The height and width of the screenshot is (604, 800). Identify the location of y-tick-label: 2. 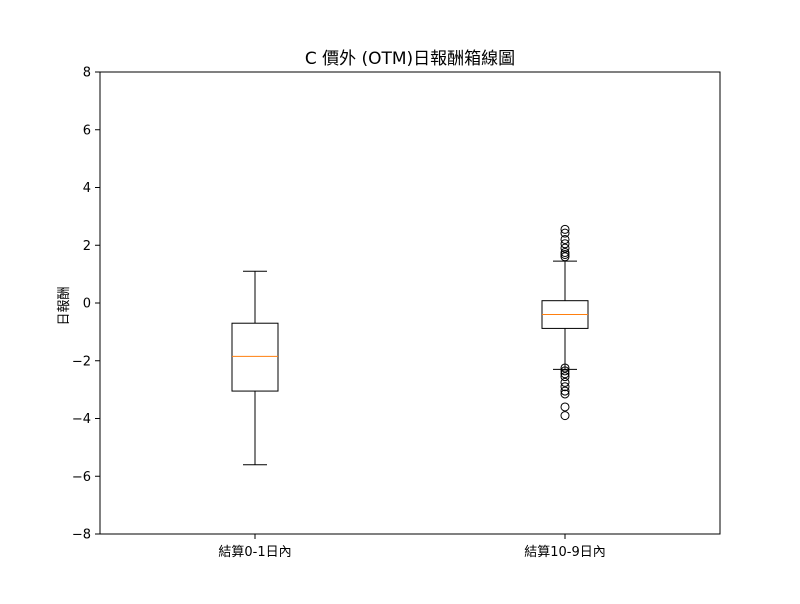
(87, 246).